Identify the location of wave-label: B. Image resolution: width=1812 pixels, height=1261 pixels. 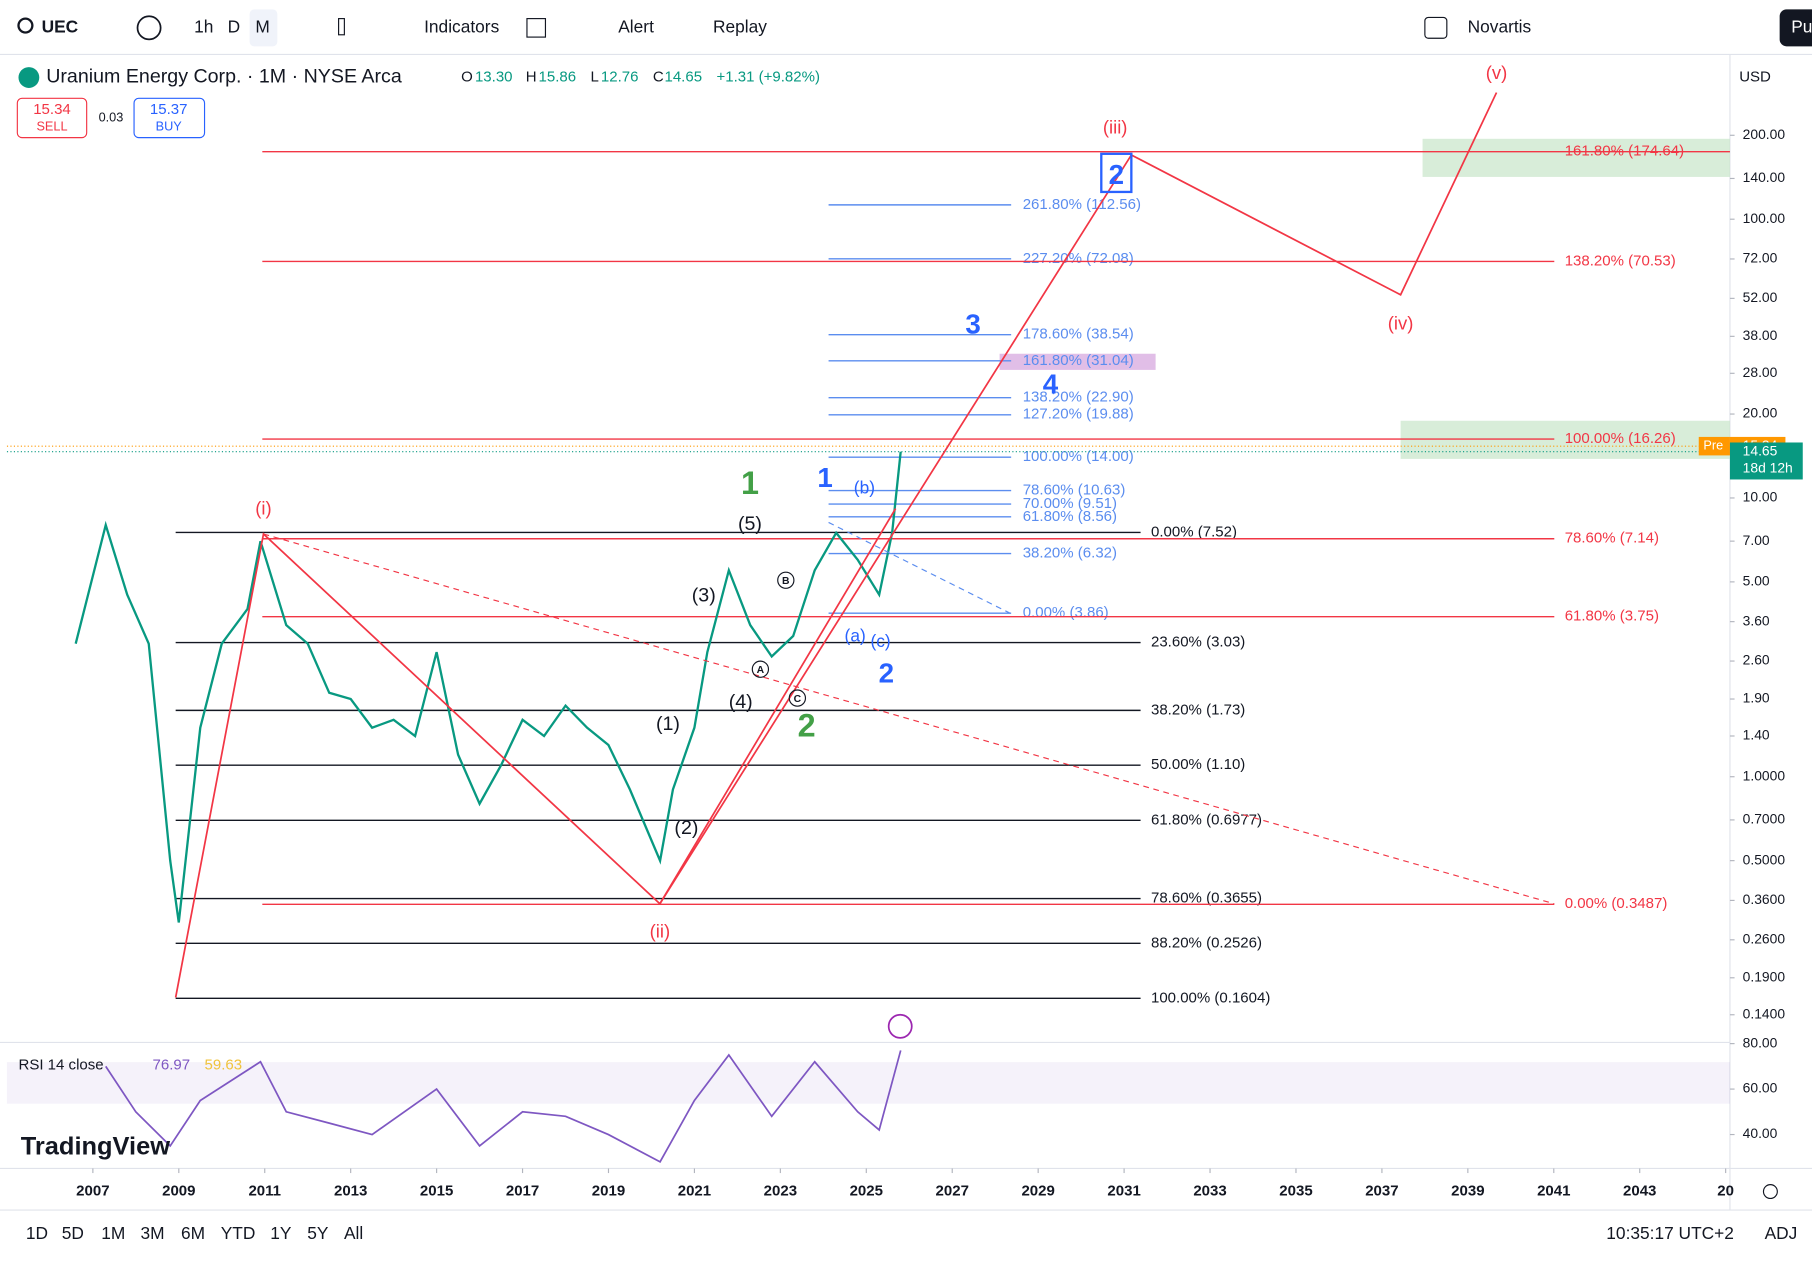
(786, 581).